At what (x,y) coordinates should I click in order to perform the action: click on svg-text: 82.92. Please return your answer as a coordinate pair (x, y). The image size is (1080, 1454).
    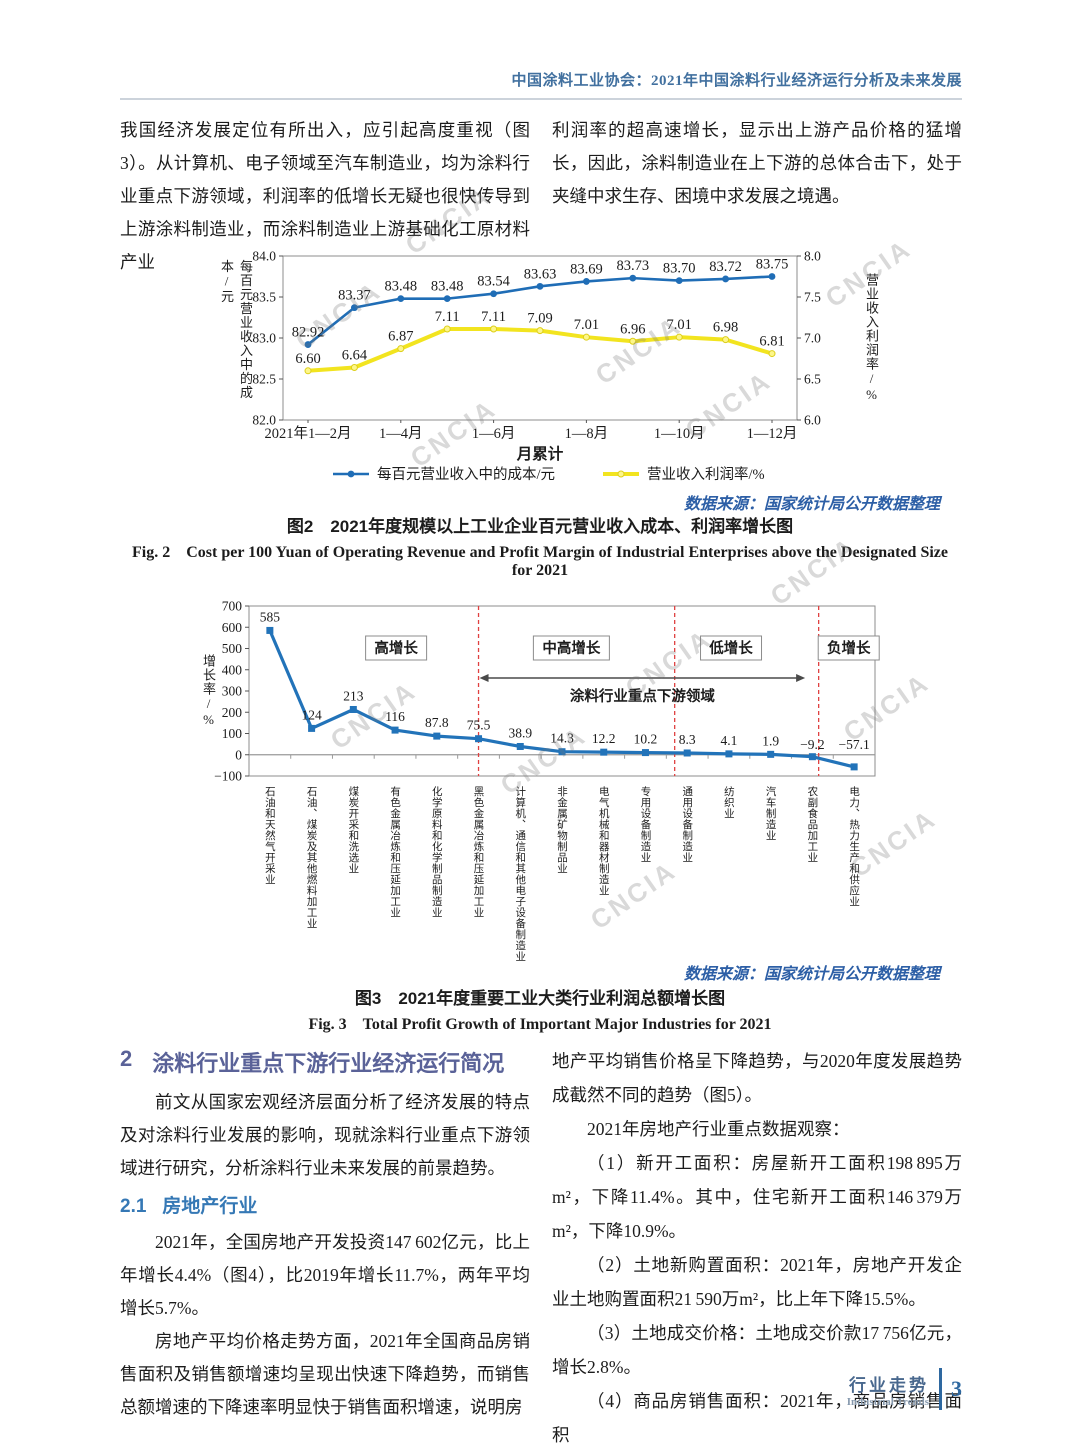
    Looking at the image, I should click on (308, 333).